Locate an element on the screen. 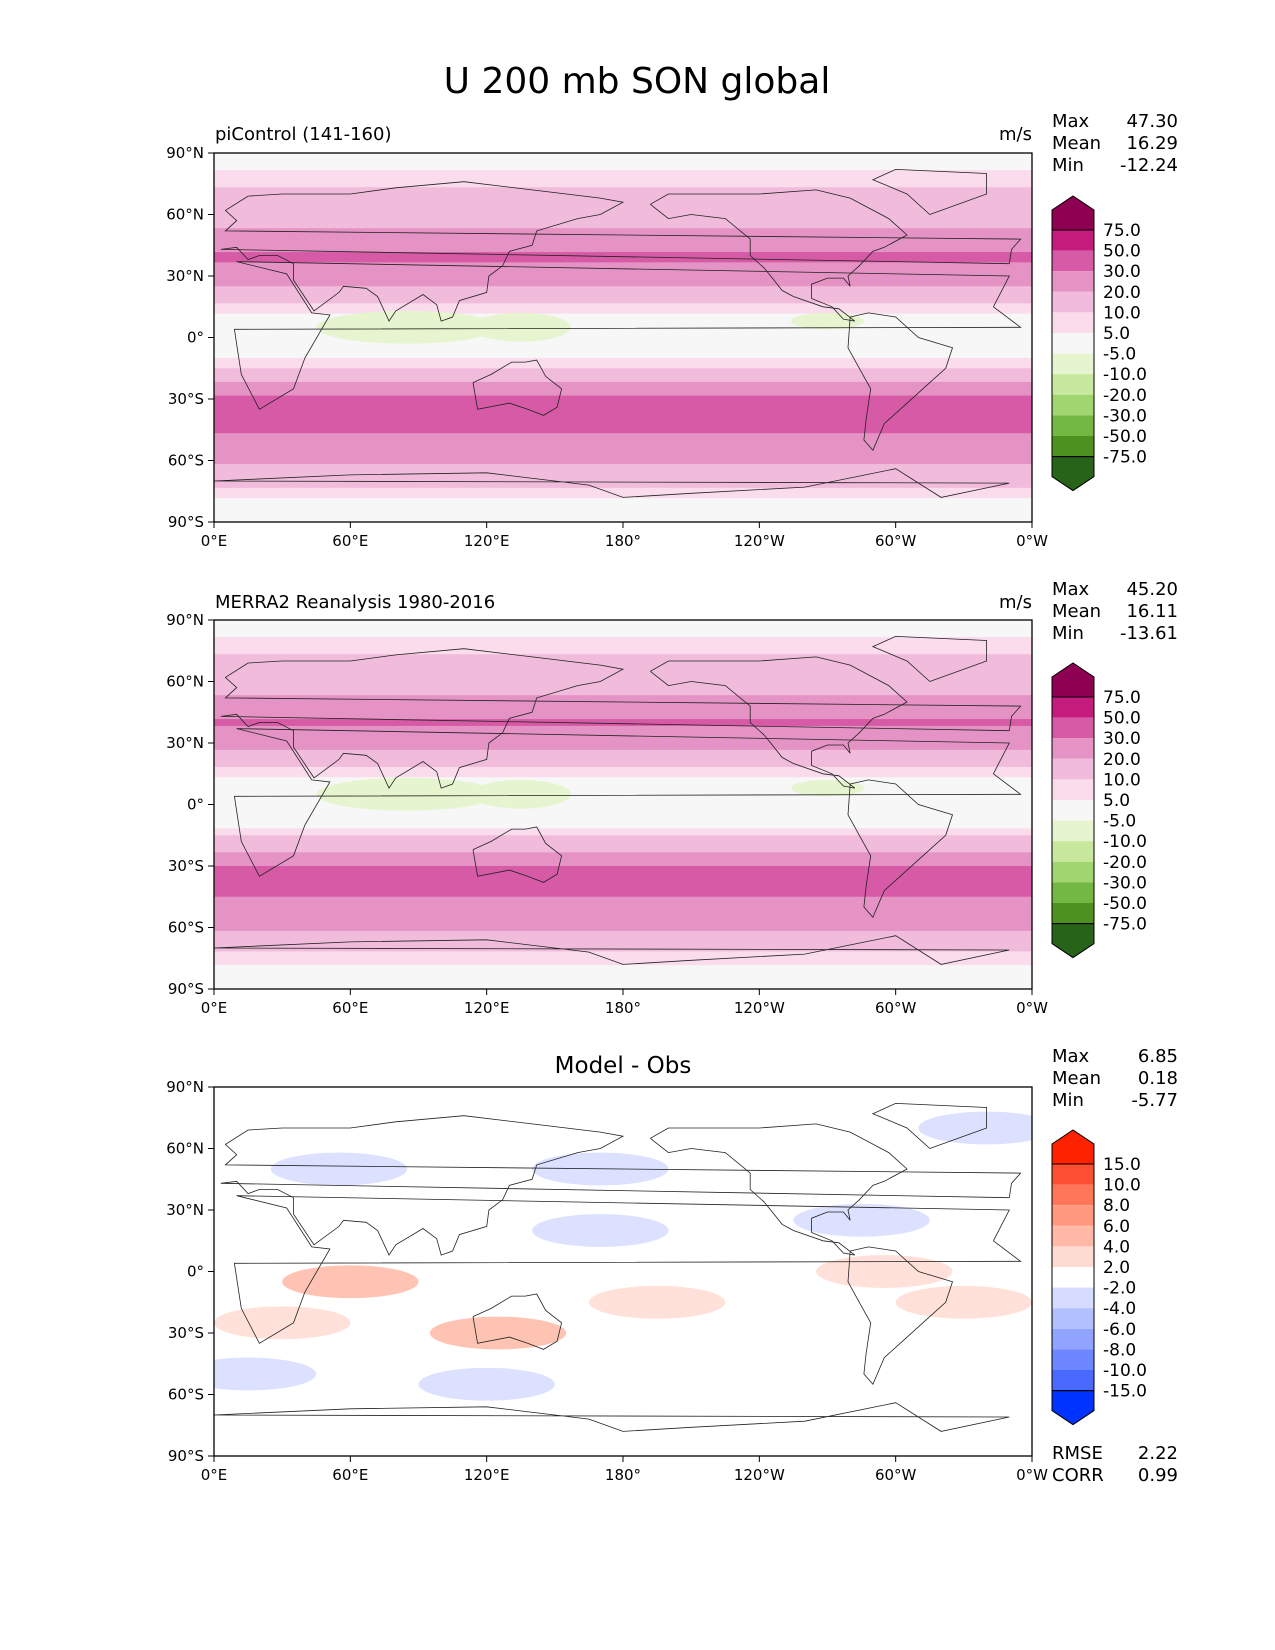  stat-value: 0.18 is located at coordinates (1158, 1078).